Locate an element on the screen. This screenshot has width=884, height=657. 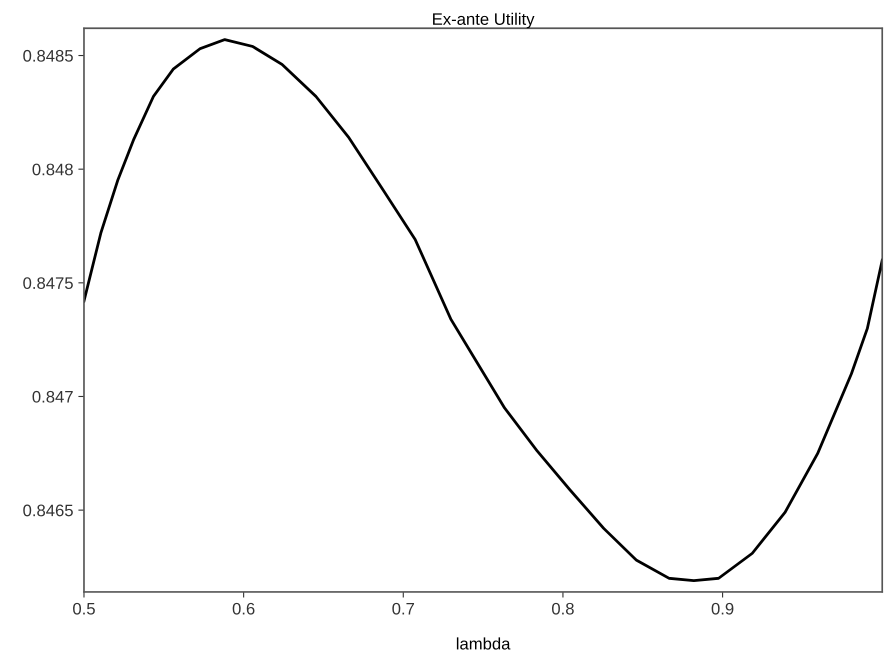
x-axis-title: lambda is located at coordinates (483, 643).